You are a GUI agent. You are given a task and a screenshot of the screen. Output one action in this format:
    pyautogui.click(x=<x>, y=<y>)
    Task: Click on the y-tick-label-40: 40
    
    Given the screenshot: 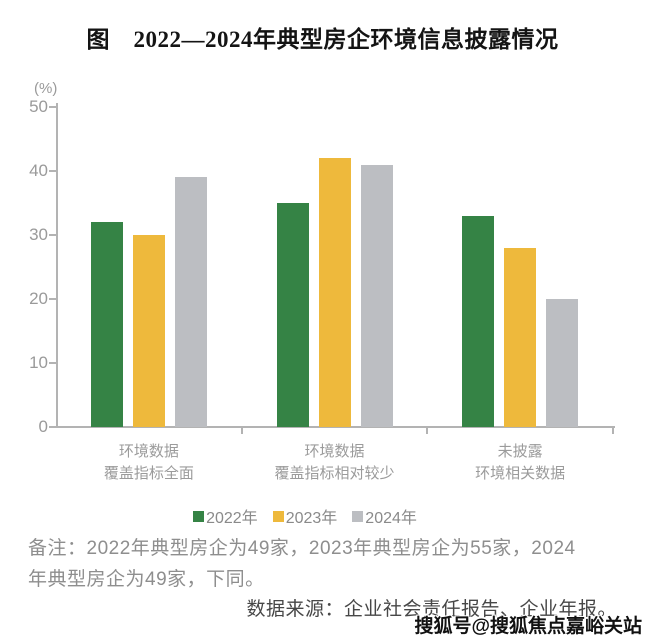 What is the action you would take?
    pyautogui.click(x=38, y=170)
    